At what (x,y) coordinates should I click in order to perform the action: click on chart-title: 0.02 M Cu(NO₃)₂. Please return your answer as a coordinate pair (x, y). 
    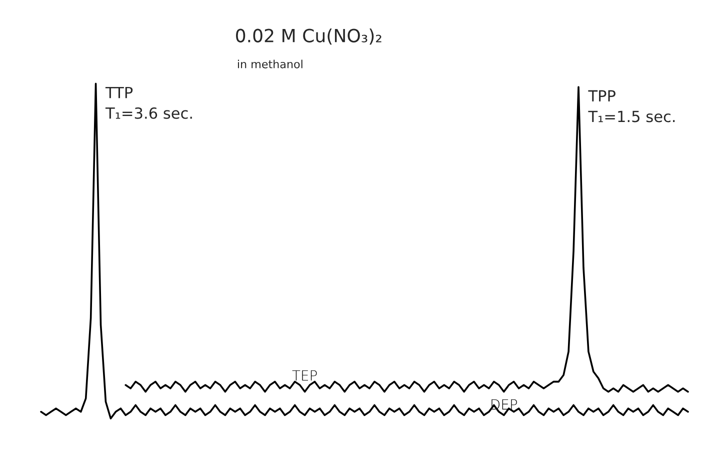
    Looking at the image, I should click on (309, 36).